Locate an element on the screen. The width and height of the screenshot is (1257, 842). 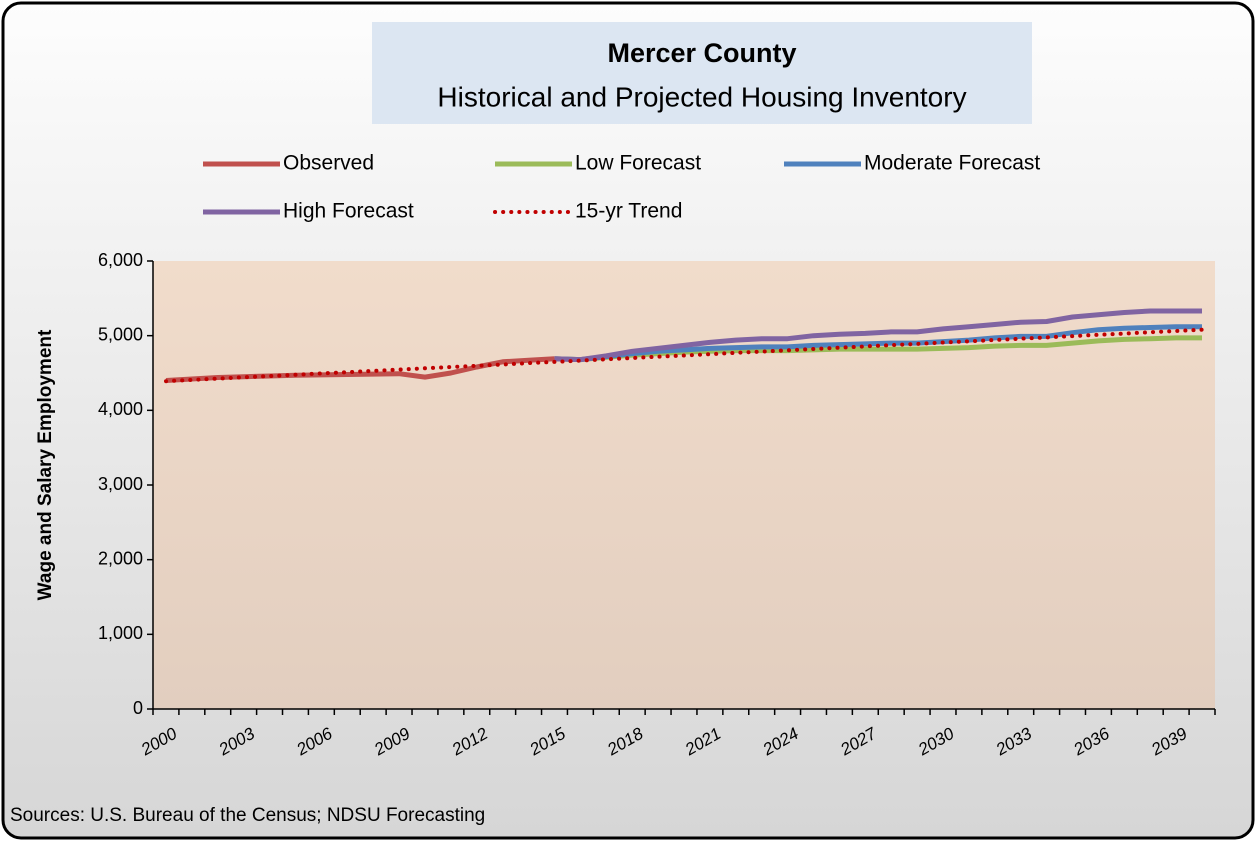
legend-label: Observed is located at coordinates (328, 163).